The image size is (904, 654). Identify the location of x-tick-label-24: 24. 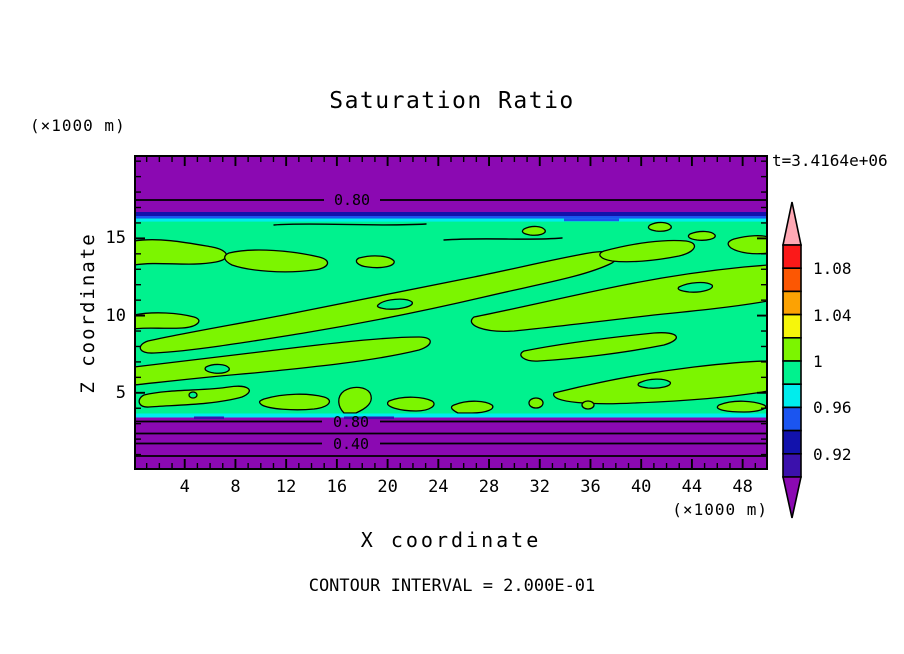
(438, 487).